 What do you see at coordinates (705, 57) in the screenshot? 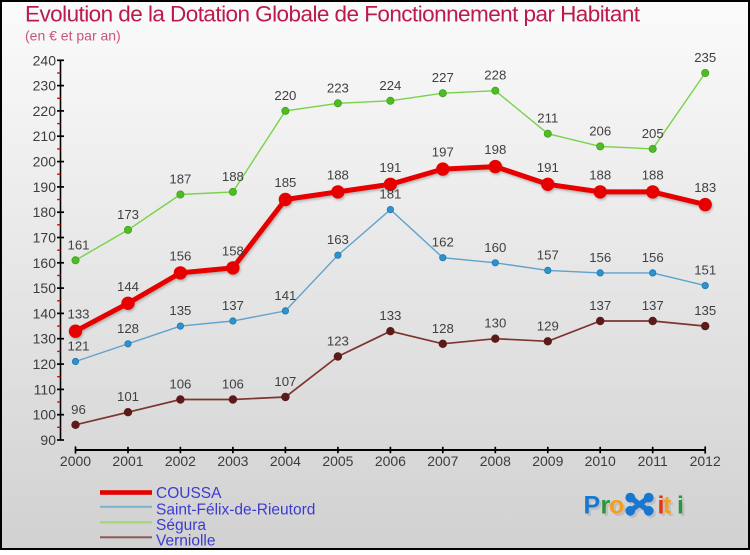
I see `svg-text: 235` at bounding box center [705, 57].